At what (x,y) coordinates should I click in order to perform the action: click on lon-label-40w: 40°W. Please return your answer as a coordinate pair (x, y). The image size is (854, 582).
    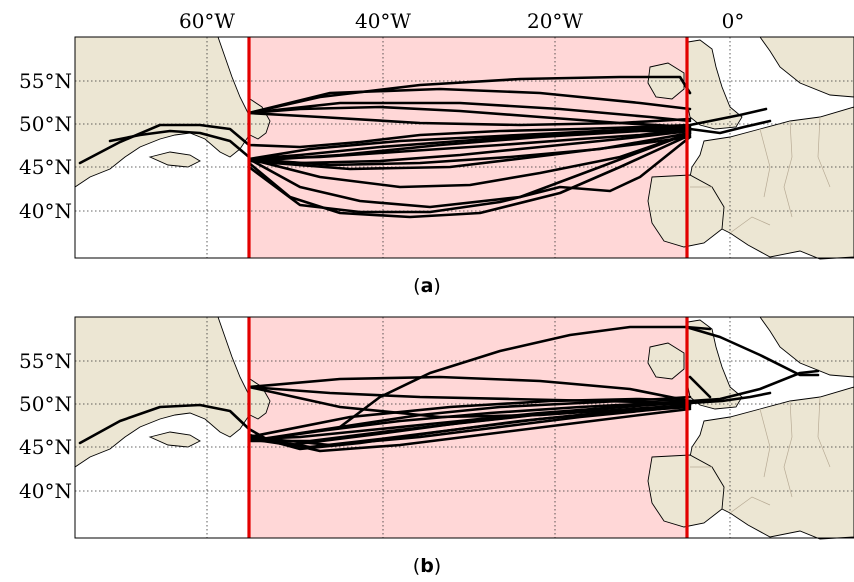
    Looking at the image, I should click on (383, 21).